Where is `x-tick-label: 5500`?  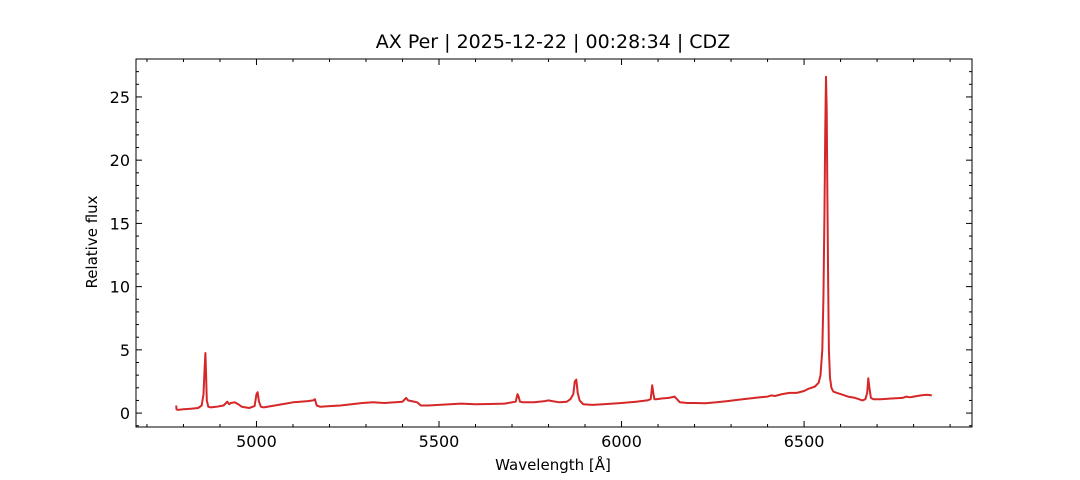 x-tick-label: 5500 is located at coordinates (439, 441).